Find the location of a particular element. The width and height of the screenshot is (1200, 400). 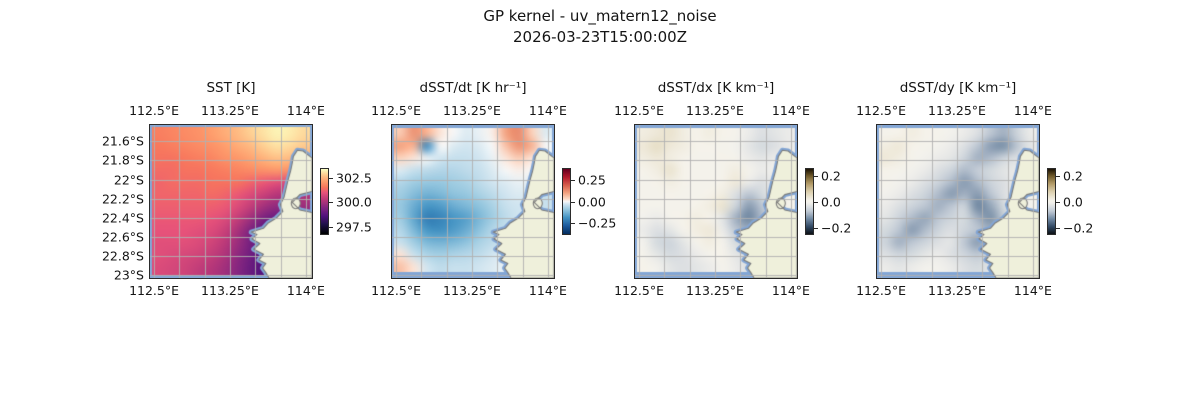

panel-title-2: dSST/dt [K hr⁻¹] is located at coordinates (473, 88).